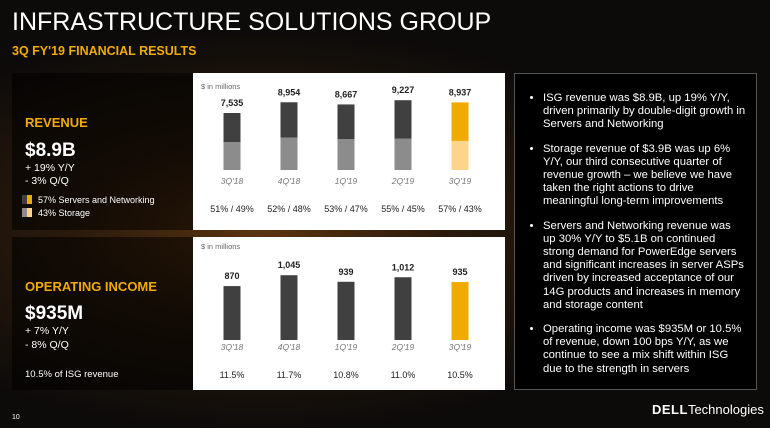 Image resolution: width=770 pixels, height=428 pixels. What do you see at coordinates (64, 213) in the screenshot?
I see `legend-label: 43% Storage` at bounding box center [64, 213].